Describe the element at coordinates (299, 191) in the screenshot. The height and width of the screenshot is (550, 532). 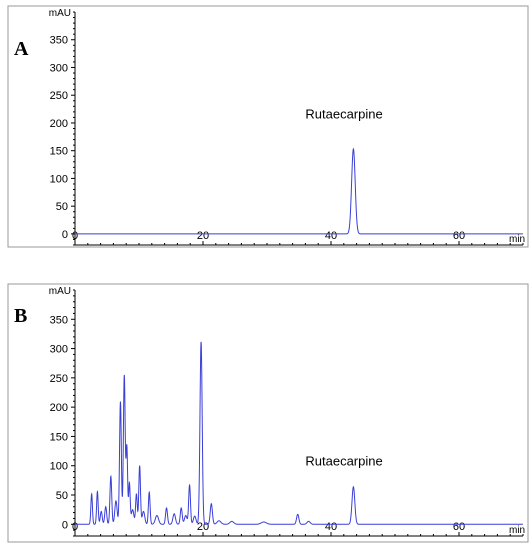
I see `chromatogram-trace` at that location.